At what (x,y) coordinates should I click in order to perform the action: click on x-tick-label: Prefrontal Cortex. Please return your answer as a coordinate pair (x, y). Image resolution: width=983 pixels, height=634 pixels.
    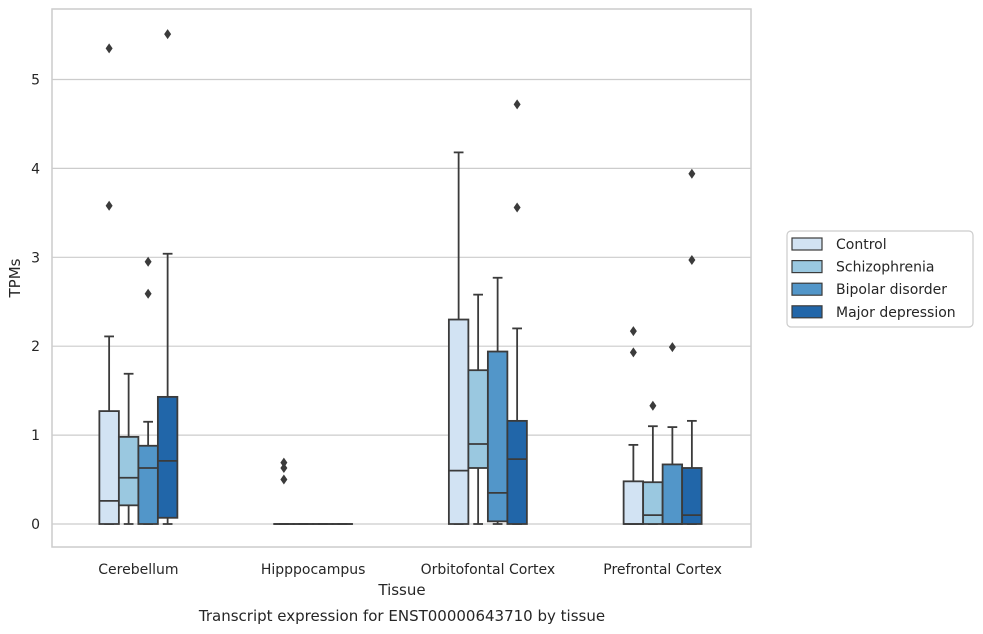
    Looking at the image, I should click on (662, 570).